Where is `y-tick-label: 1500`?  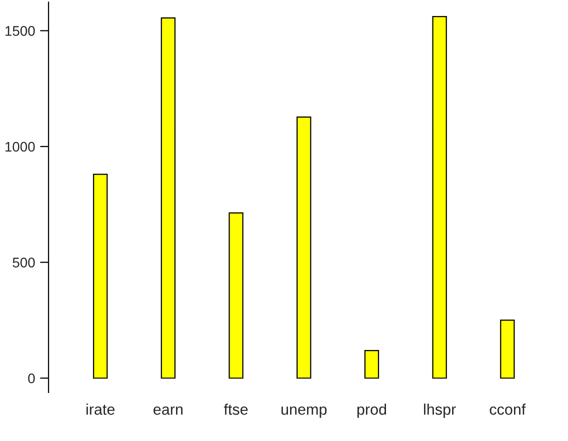
y-tick-label: 1500 is located at coordinates (20, 31).